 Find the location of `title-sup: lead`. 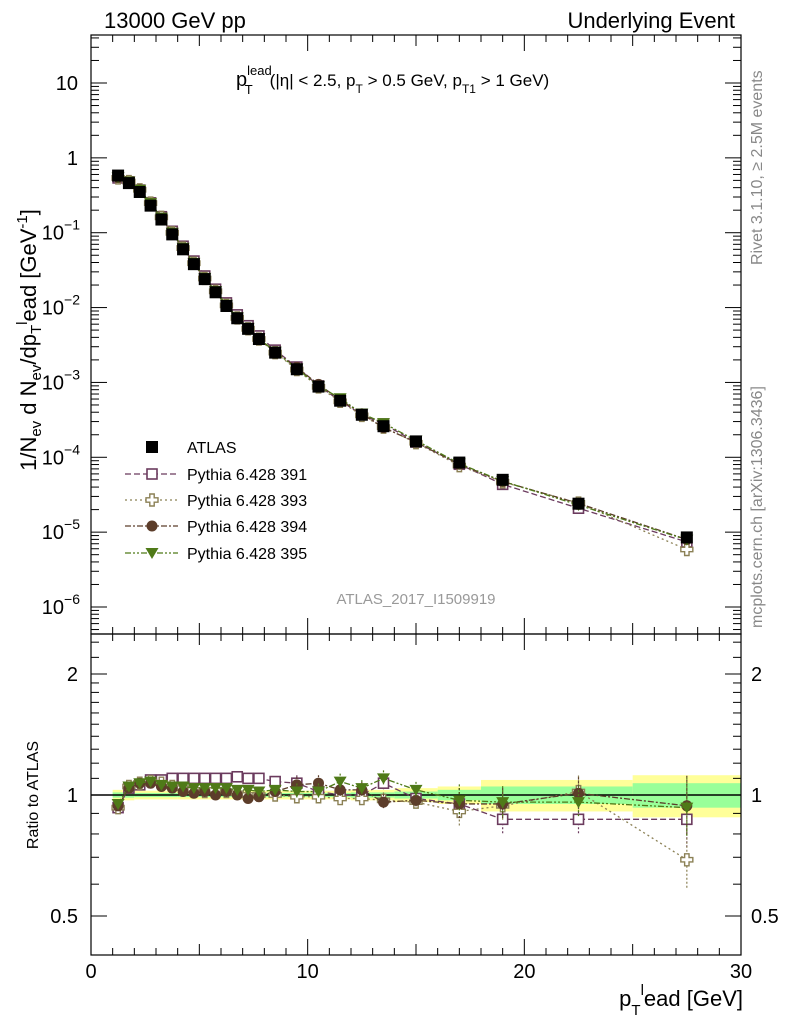

title-sup: lead is located at coordinates (259, 70).